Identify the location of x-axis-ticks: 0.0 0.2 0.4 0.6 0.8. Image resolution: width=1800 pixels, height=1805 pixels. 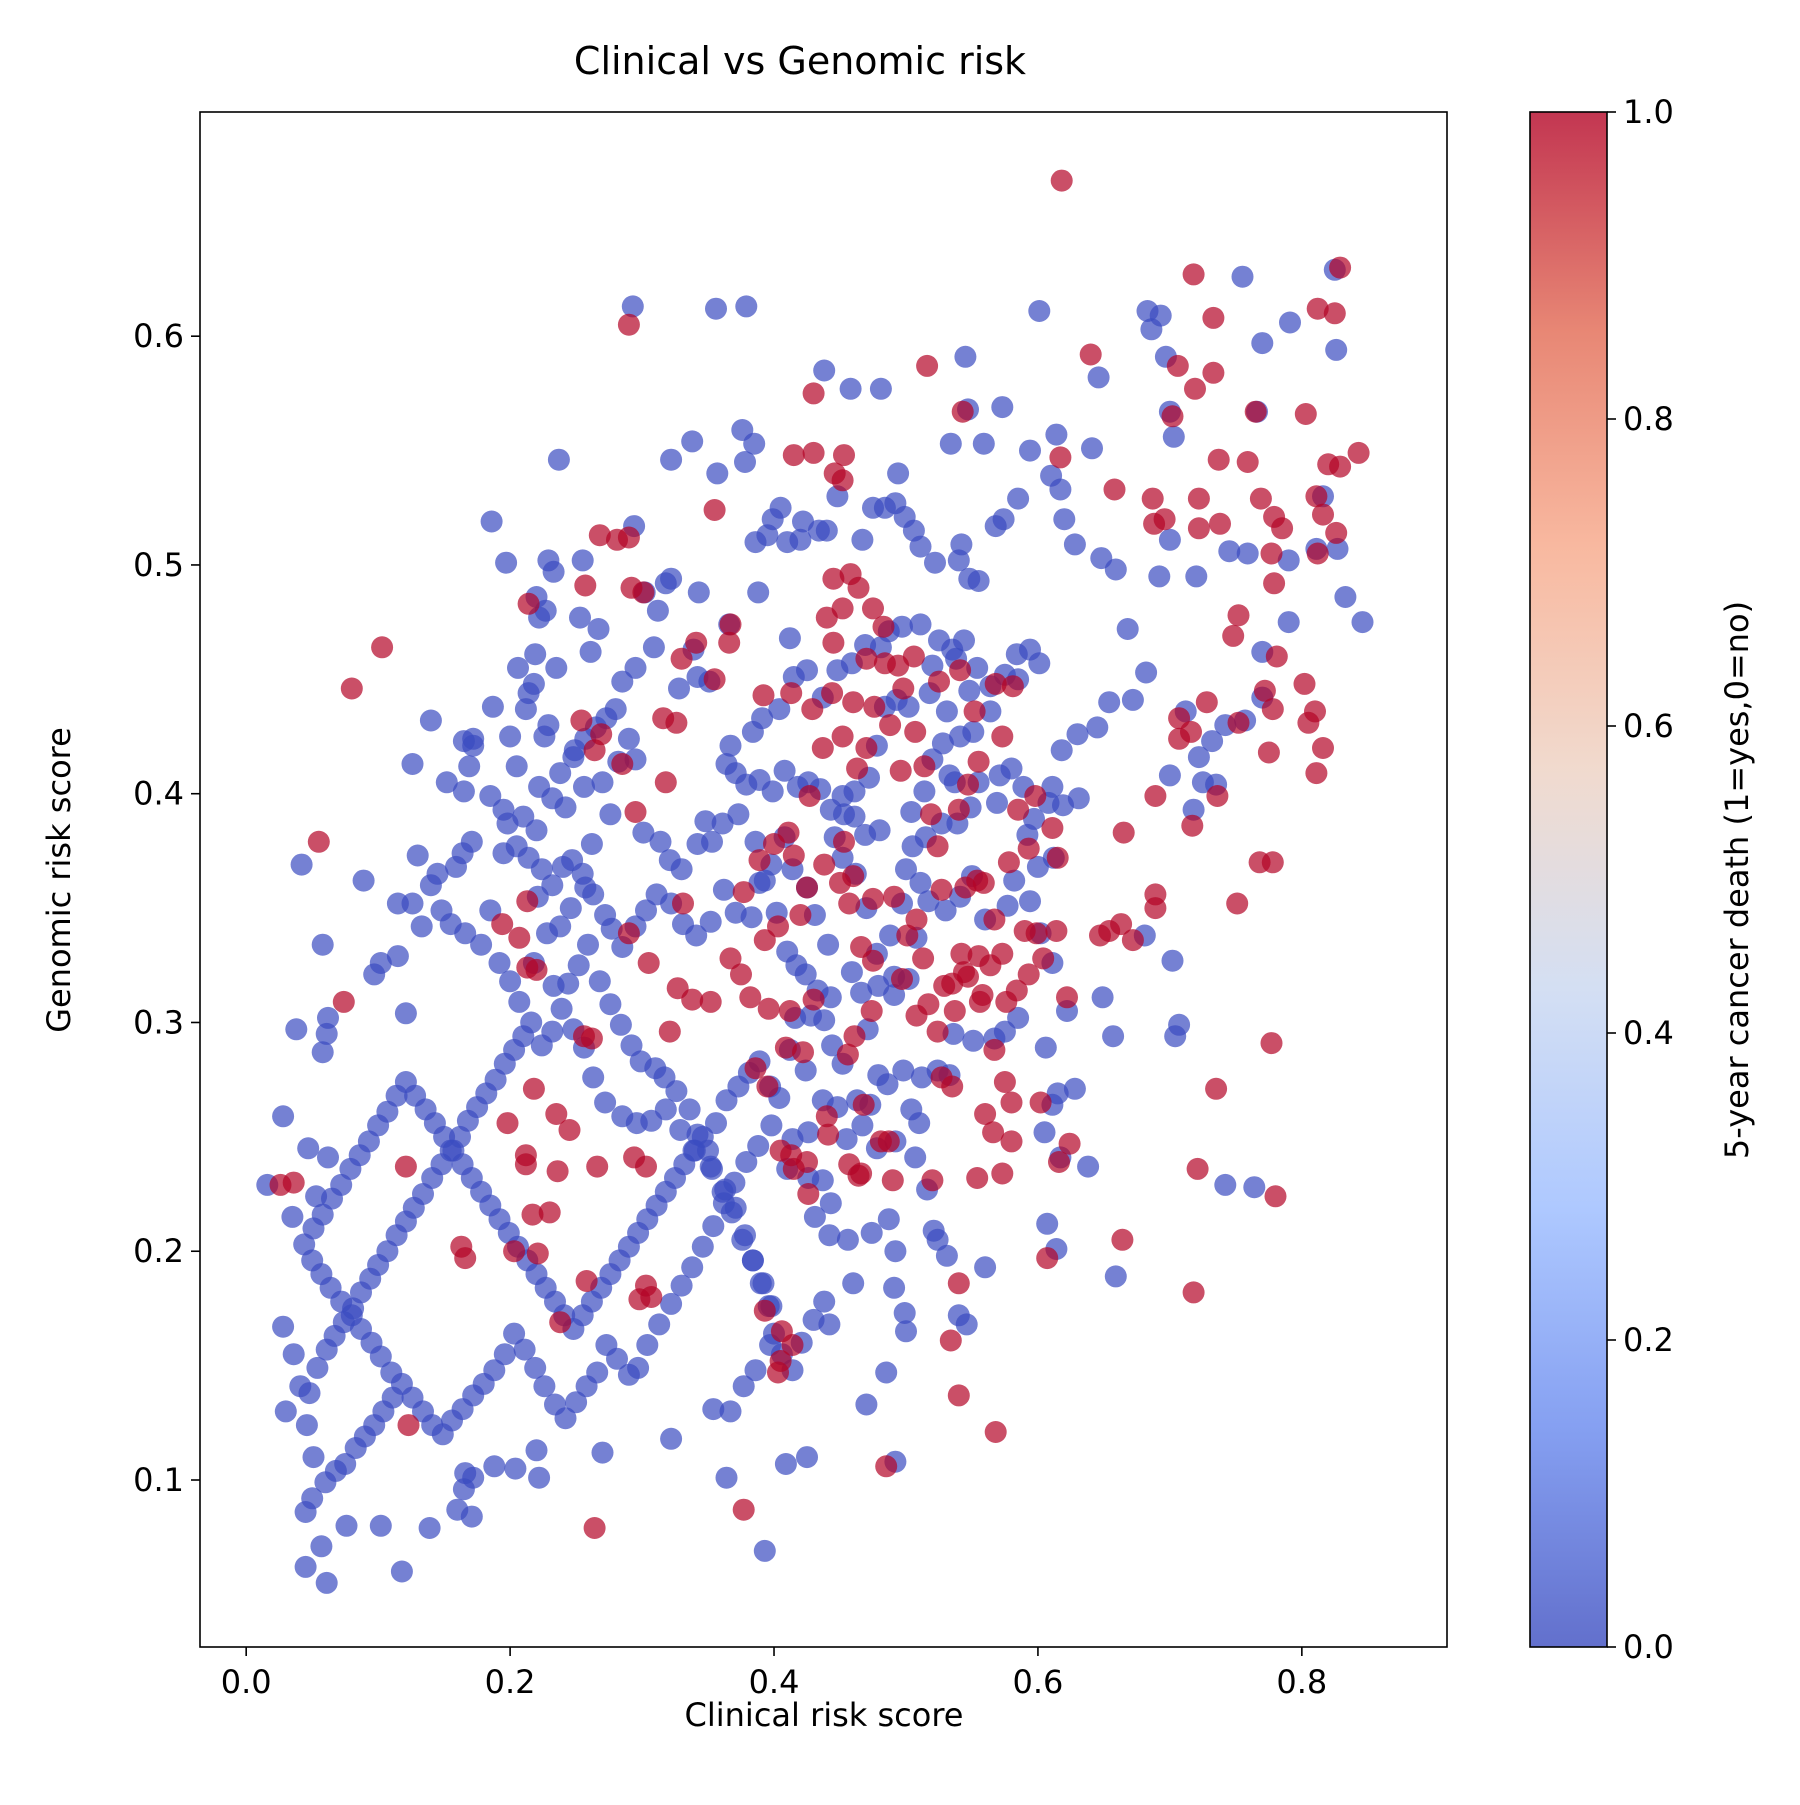
(774, 1674).